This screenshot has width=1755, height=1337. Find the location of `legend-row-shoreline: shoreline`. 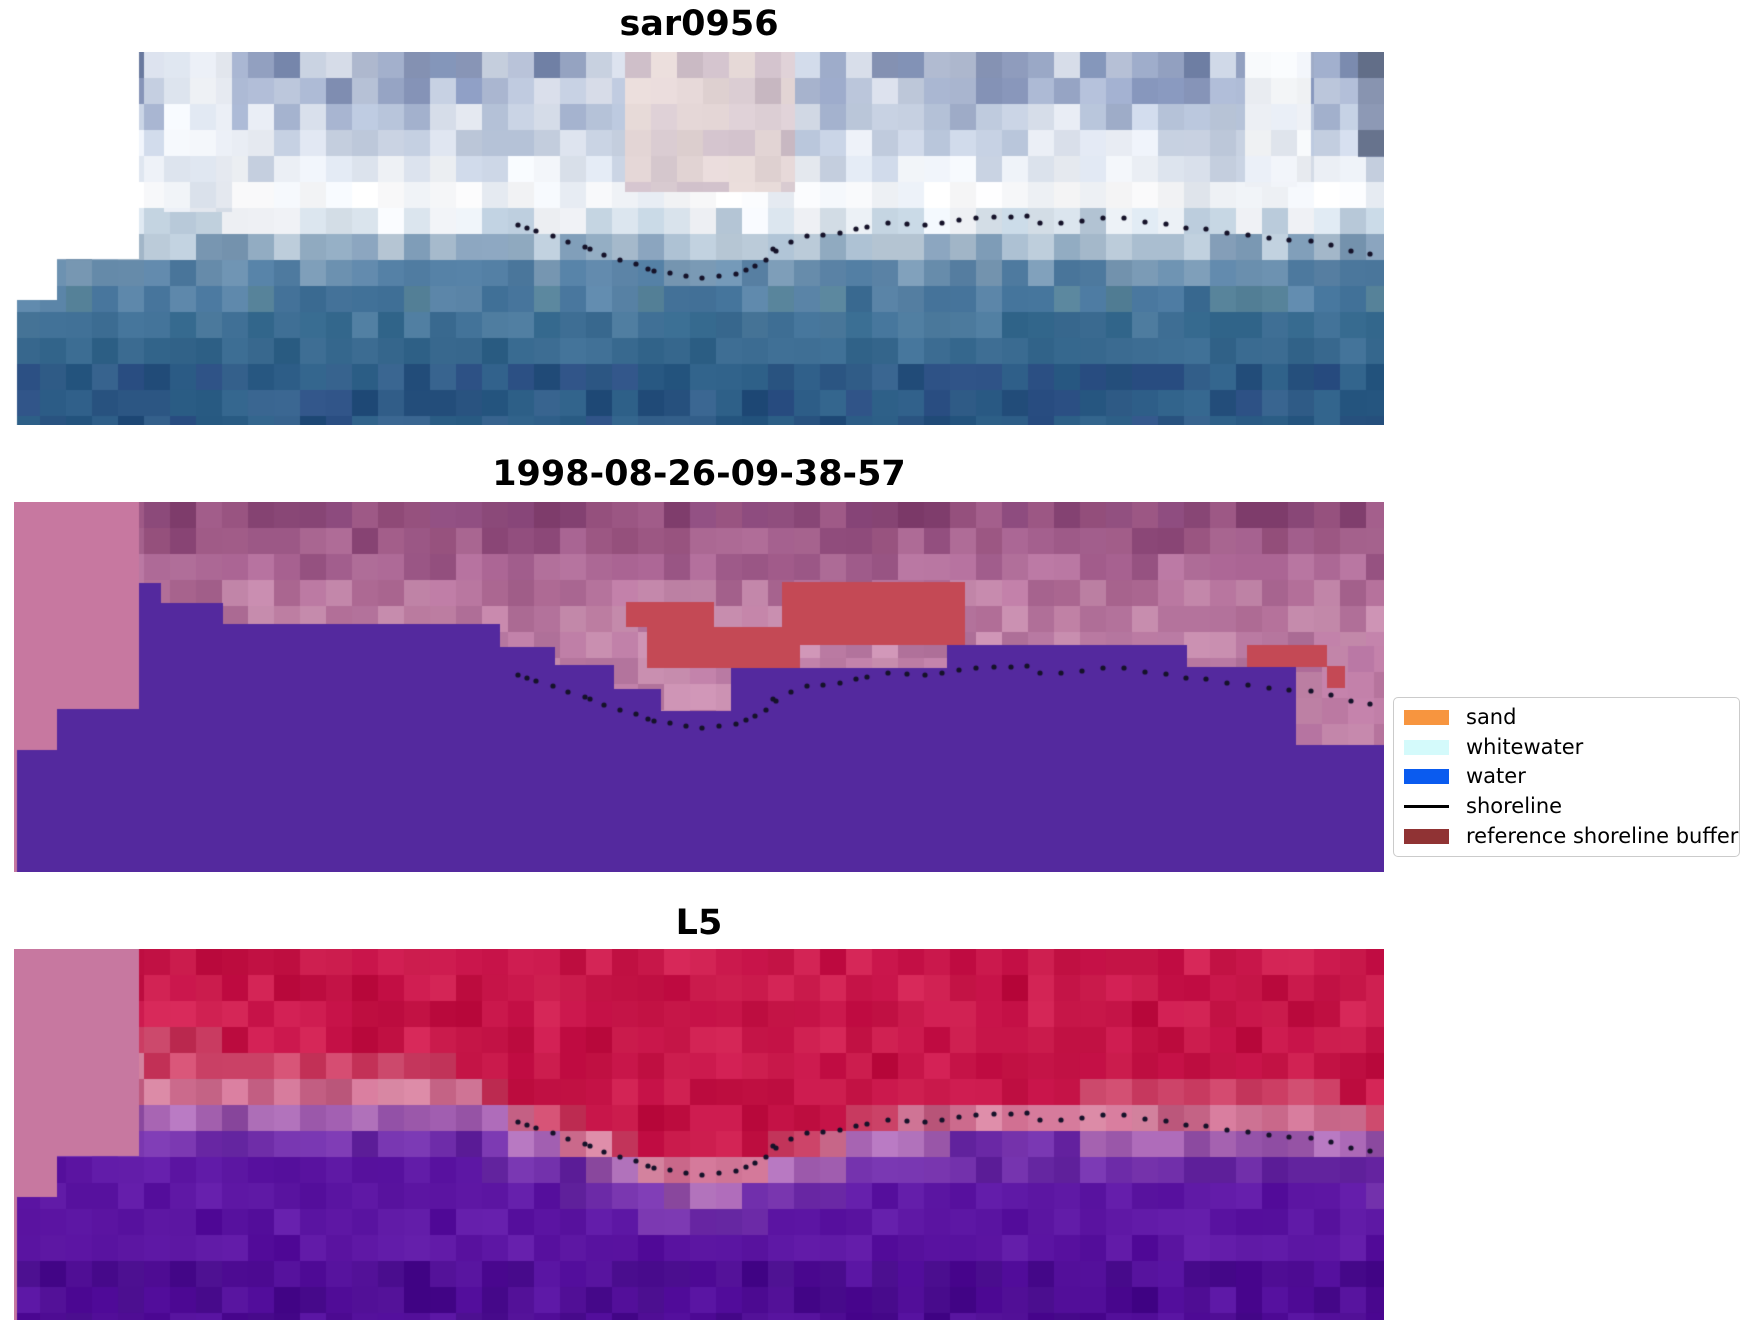

legend-row-shoreline: shoreline is located at coordinates (1566, 806).